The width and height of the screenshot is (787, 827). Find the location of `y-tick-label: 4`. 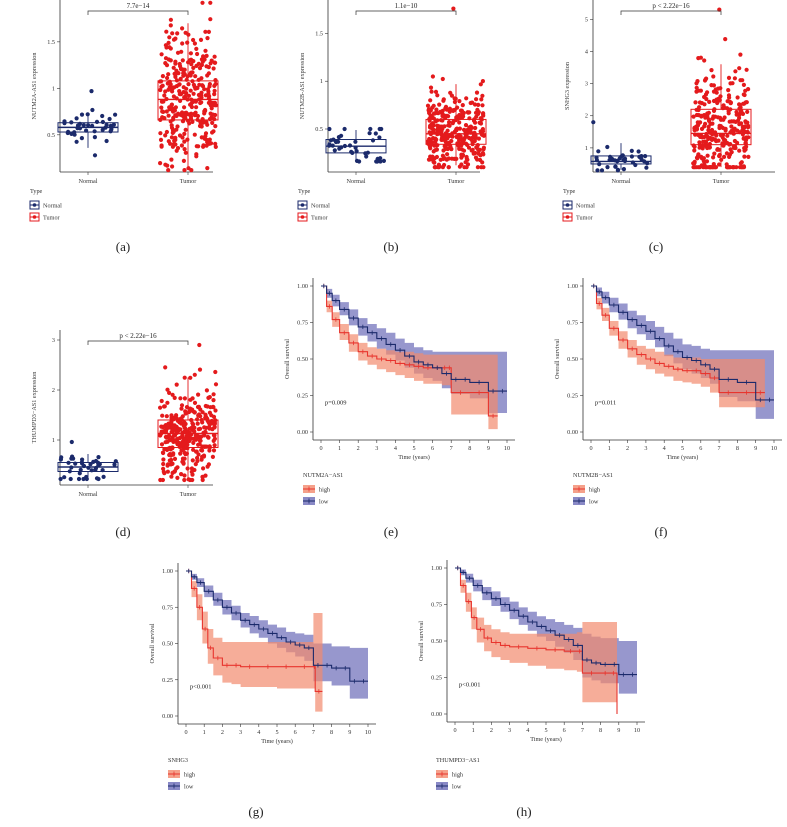

y-tick-label: 4 is located at coordinates (586, 51).